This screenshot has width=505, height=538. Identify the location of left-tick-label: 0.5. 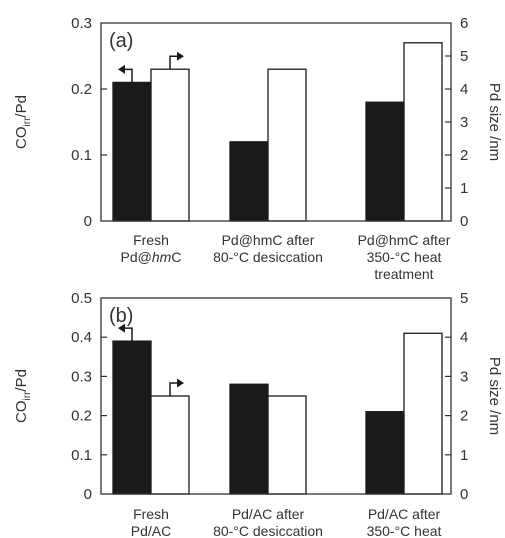
(81, 298).